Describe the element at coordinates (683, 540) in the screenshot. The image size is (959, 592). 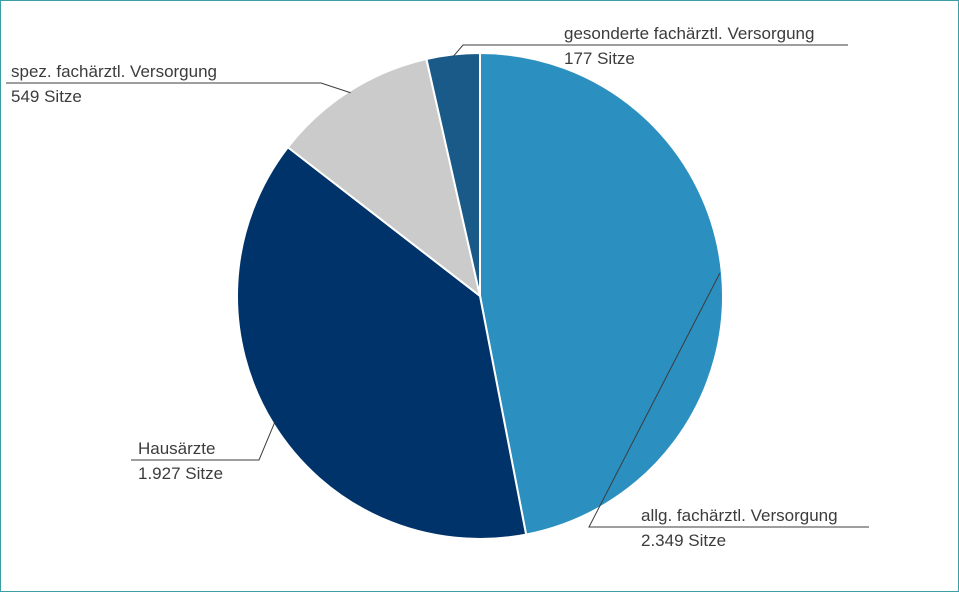
I see `slice-value-0: 2.349 Sitze` at that location.